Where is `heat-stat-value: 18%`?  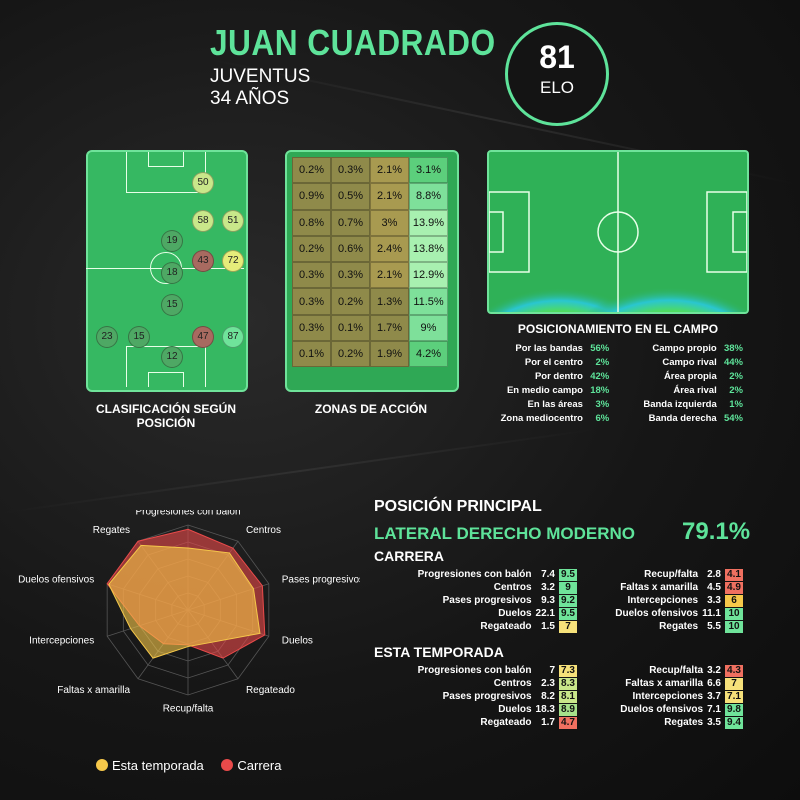
heat-stat-value: 18% is located at coordinates (600, 390).